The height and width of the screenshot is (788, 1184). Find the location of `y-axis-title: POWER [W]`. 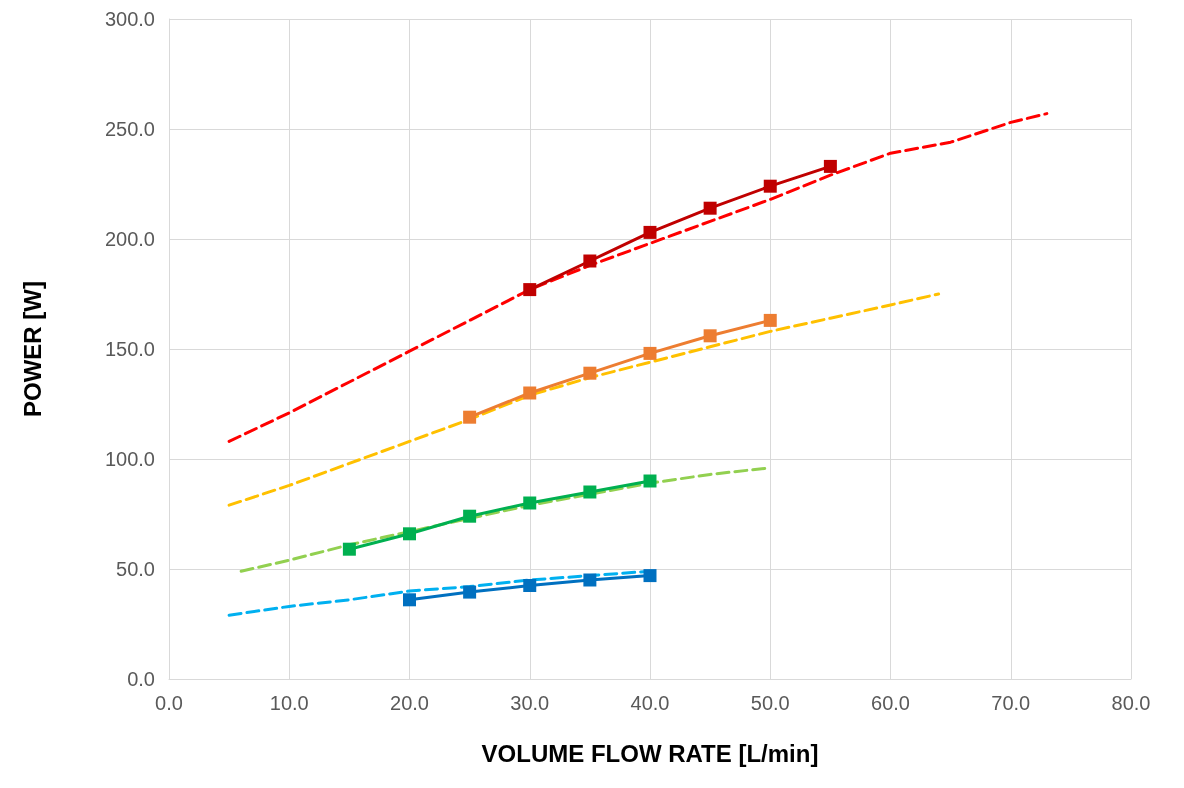

y-axis-title: POWER [W] is located at coordinates (32, 349).